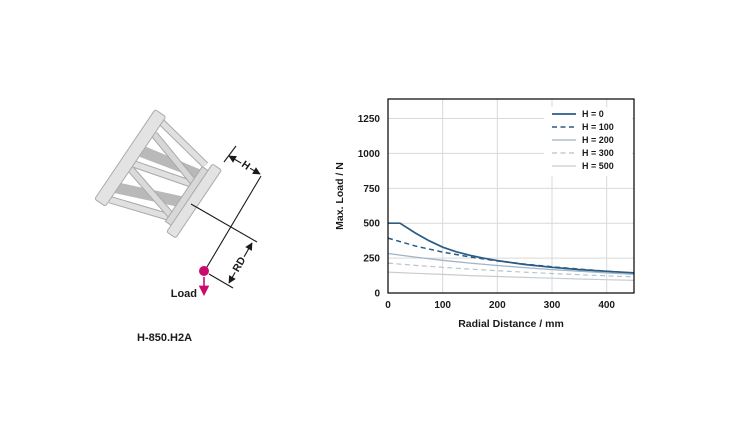 The image size is (750, 422). I want to click on x-tick-label: 100, so click(442, 305).